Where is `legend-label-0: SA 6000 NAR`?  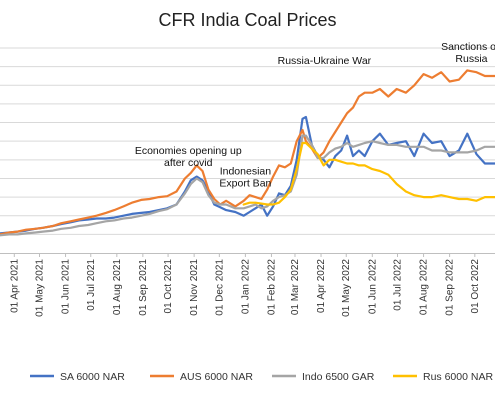 legend-label-0: SA 6000 NAR is located at coordinates (92, 377).